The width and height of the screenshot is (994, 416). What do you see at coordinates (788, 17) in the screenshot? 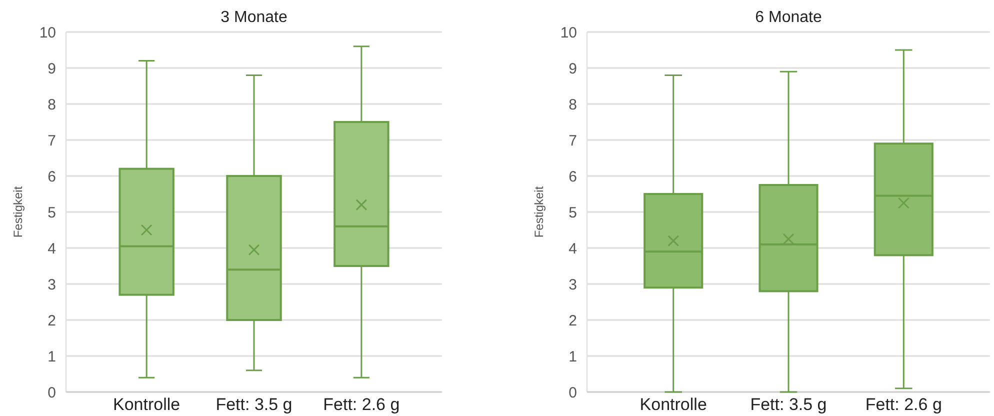
I see `chart-title: 6 Monate` at bounding box center [788, 17].